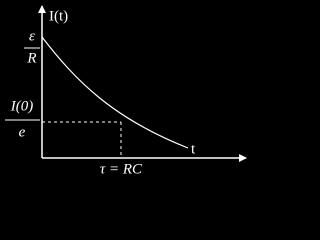 This screenshot has width=320, height=240. Describe the element at coordinates (121, 169) in the screenshot. I see `time-constant-label: τ = RC` at that location.